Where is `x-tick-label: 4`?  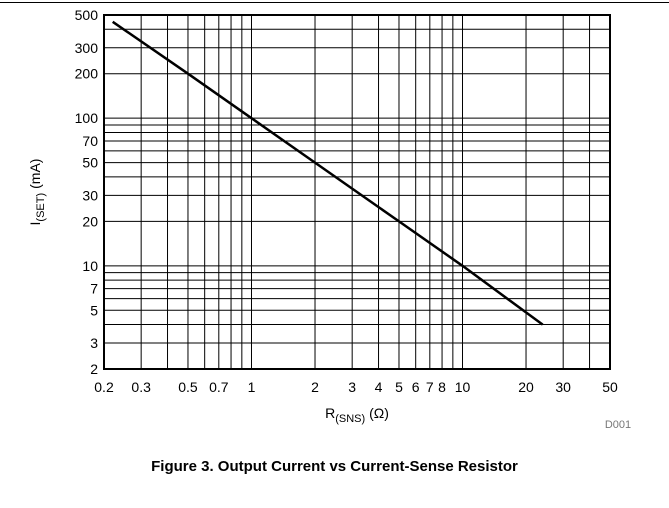
x-tick-label: 4 is located at coordinates (379, 387).